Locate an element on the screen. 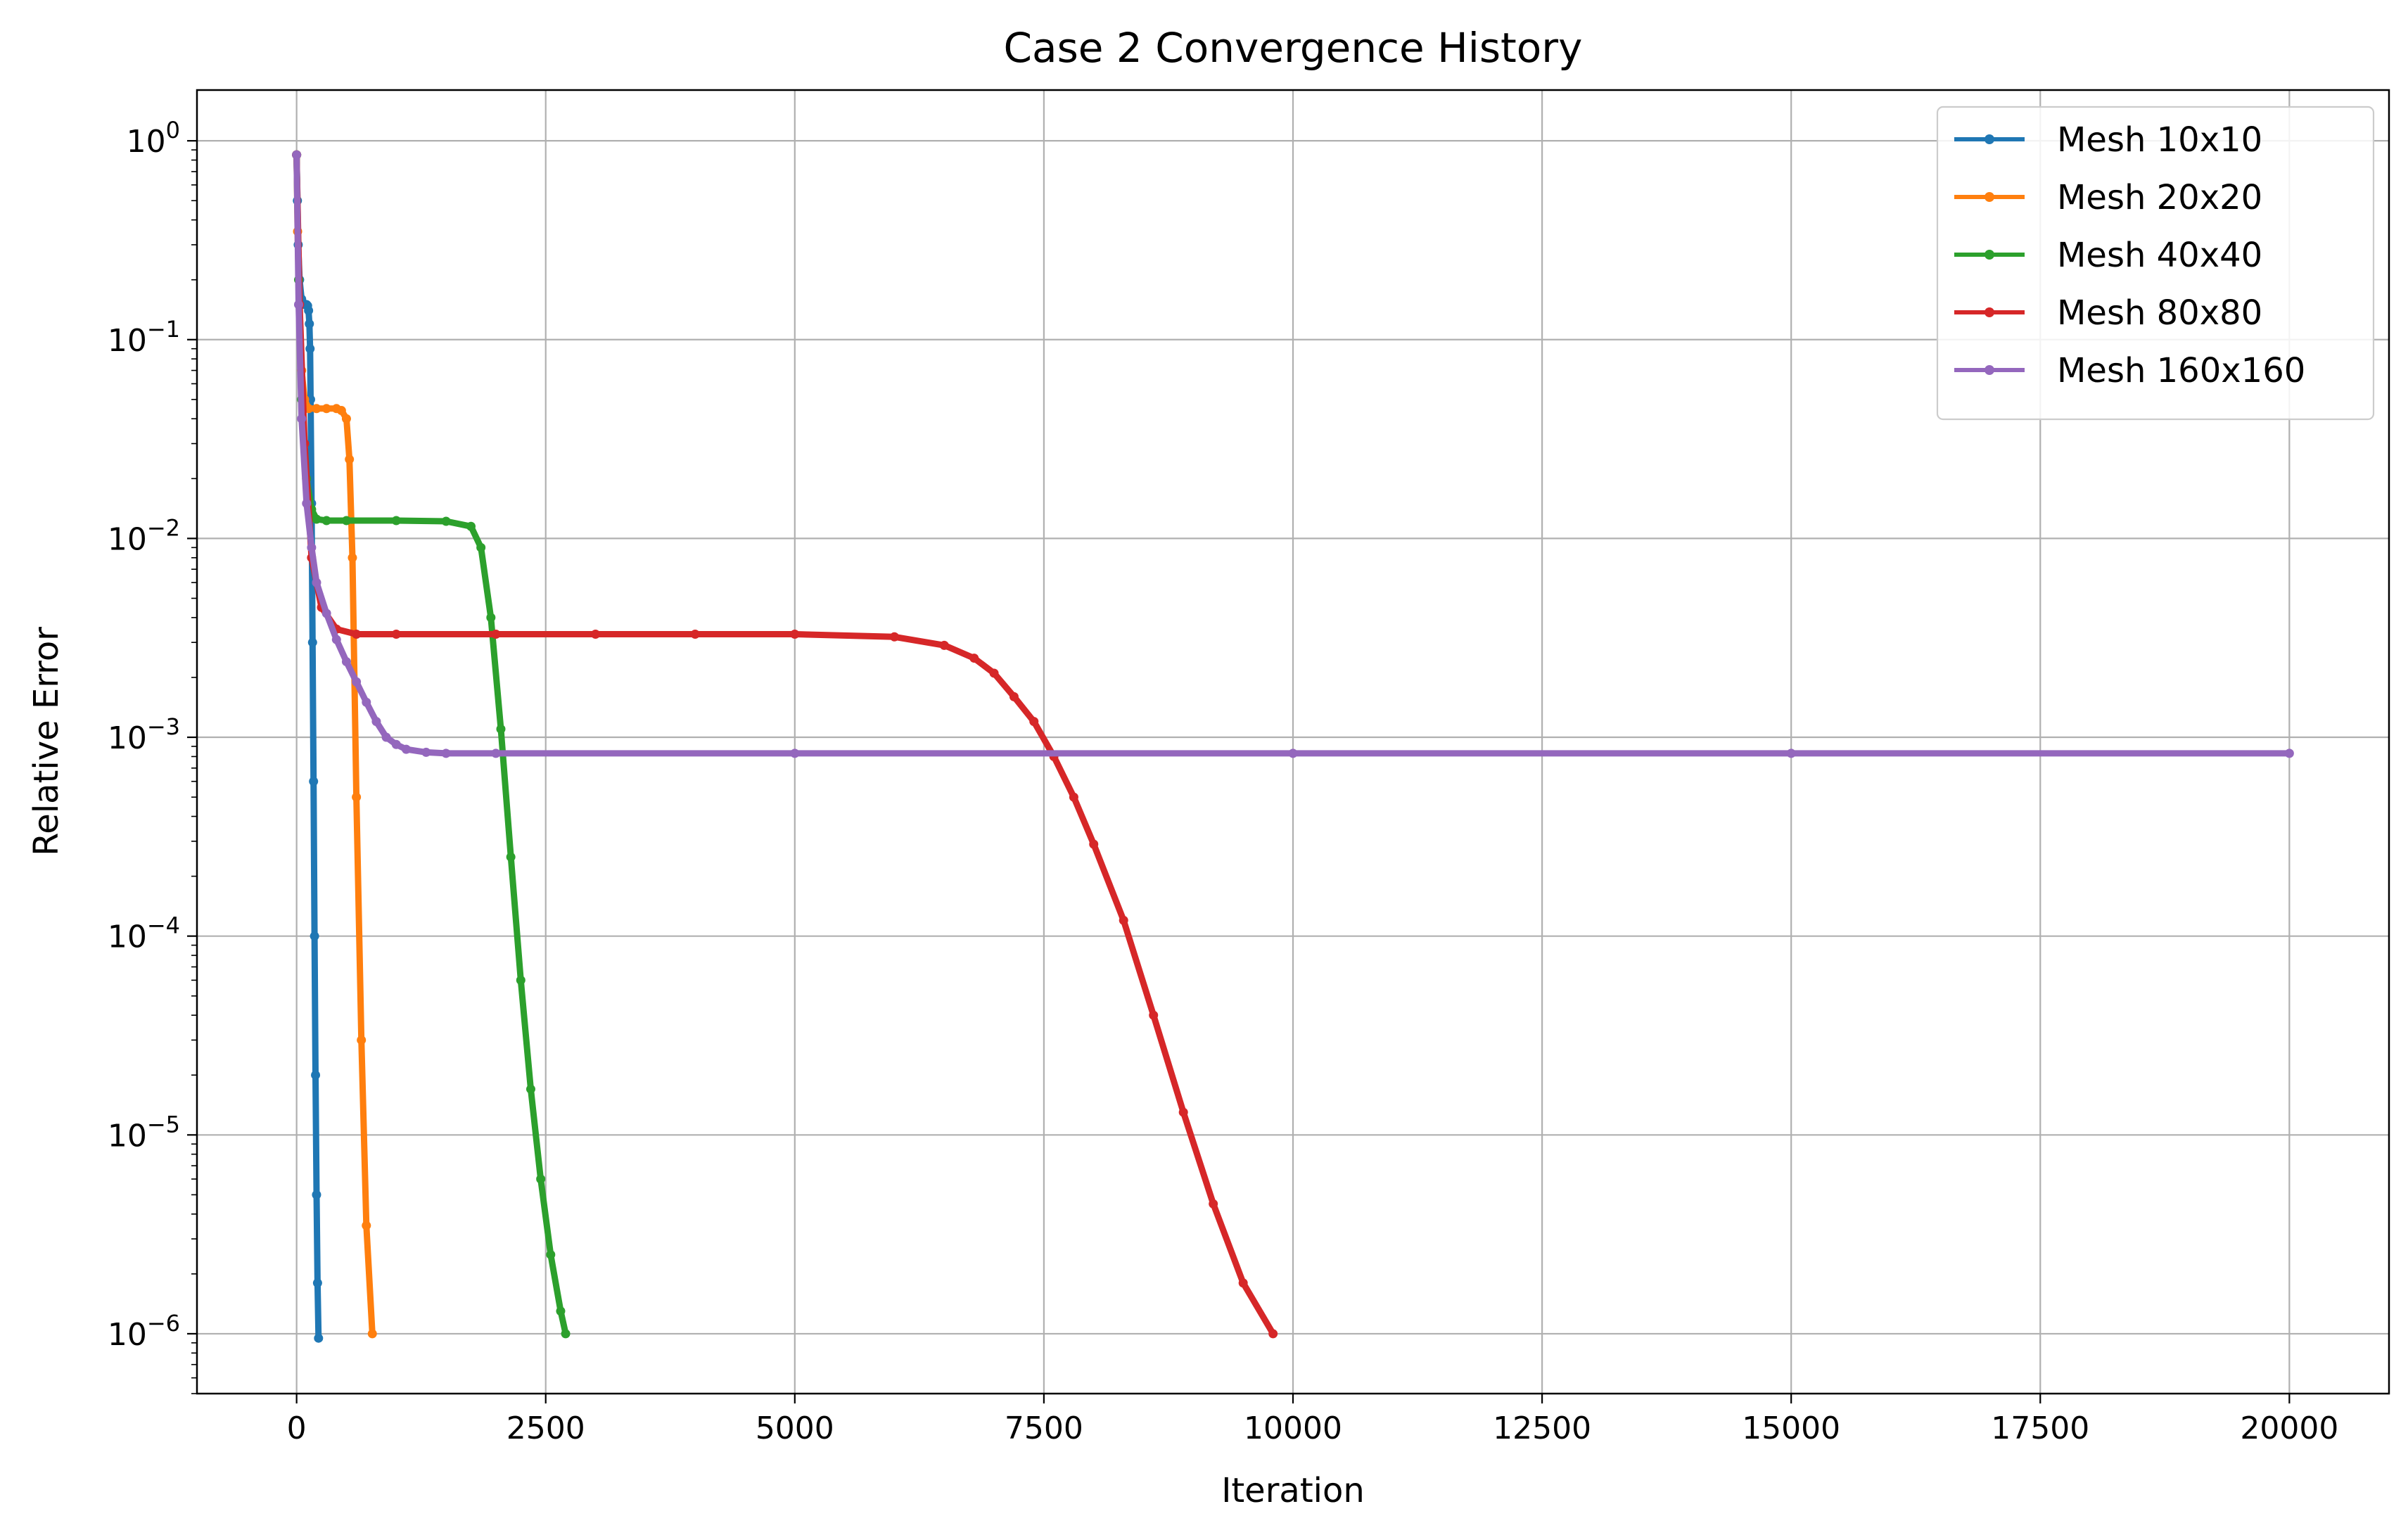 The height and width of the screenshot is (1535, 2408). legend-box is located at coordinates (2155, 263).